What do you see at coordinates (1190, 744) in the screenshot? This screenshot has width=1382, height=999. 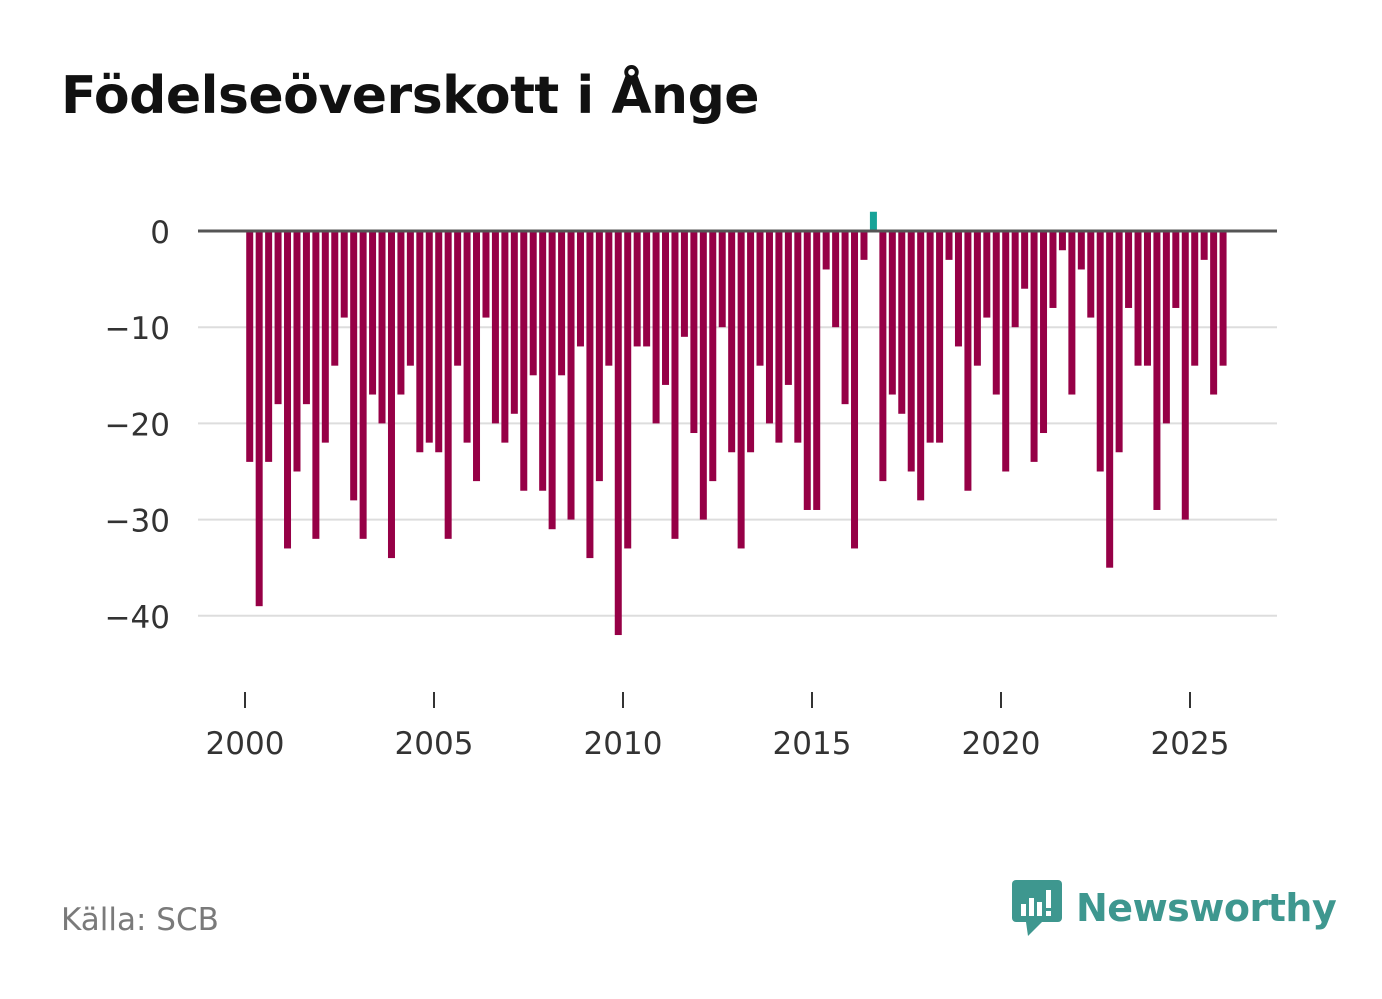 I see `x-tick-label: 2025` at bounding box center [1190, 744].